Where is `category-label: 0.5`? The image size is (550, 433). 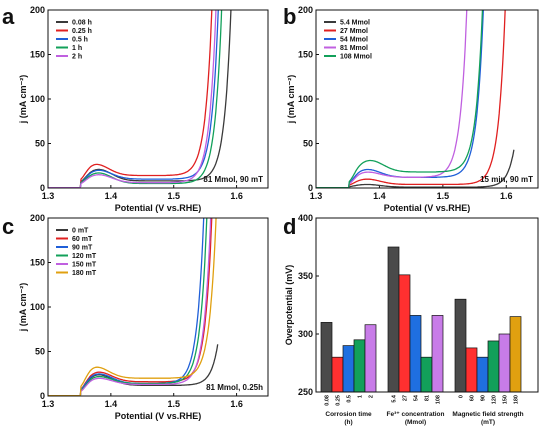 category-label: 0.5 is located at coordinates (350, 399).